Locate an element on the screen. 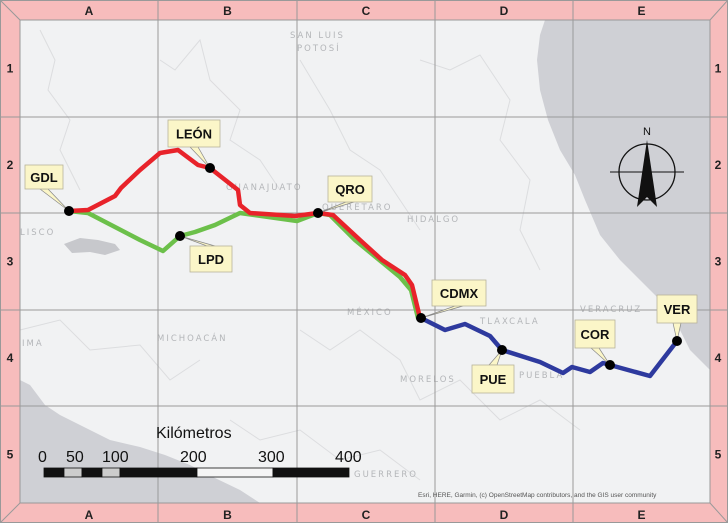 This screenshot has height=523, width=728. city-pue: PUE is located at coordinates (493, 369).